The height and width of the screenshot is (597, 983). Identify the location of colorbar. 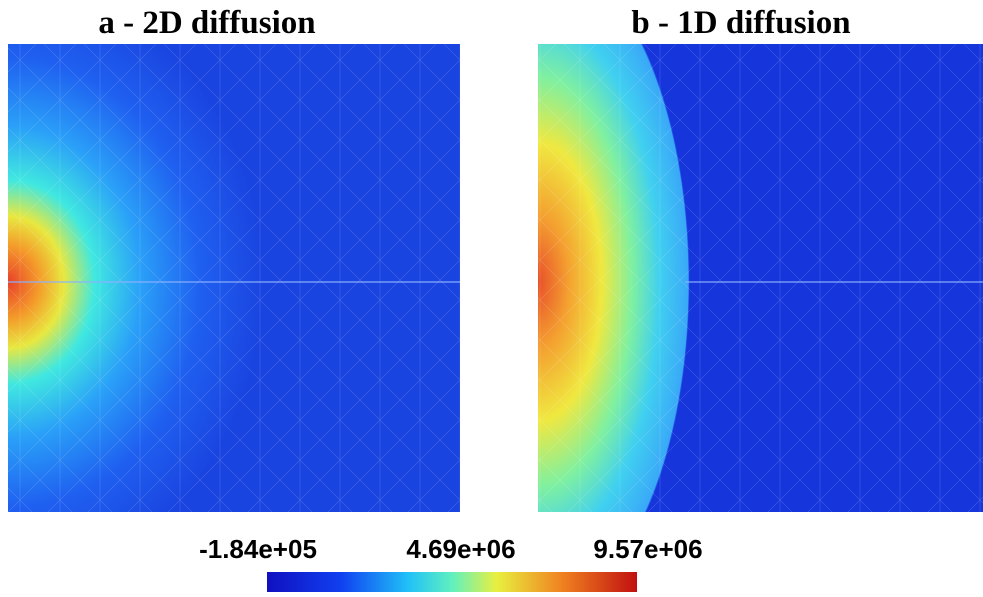
(452, 582).